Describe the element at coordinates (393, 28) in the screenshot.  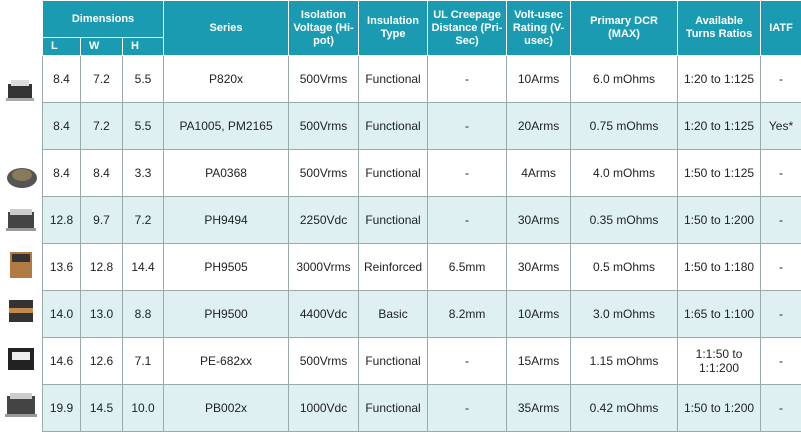
I see `header-cell: Insulation Type` at that location.